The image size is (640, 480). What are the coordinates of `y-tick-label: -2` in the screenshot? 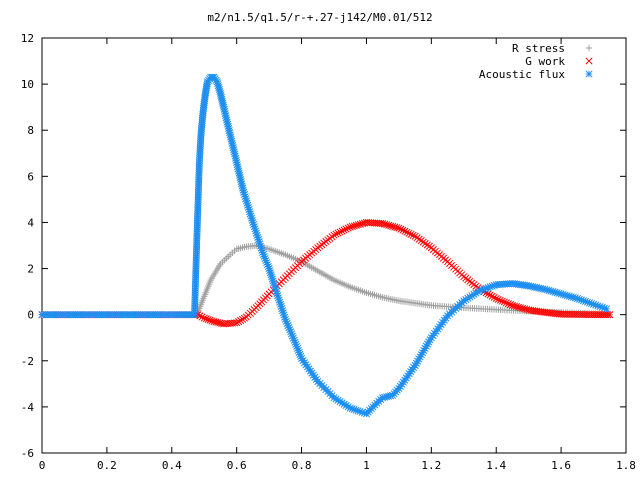 It's located at (27, 361).